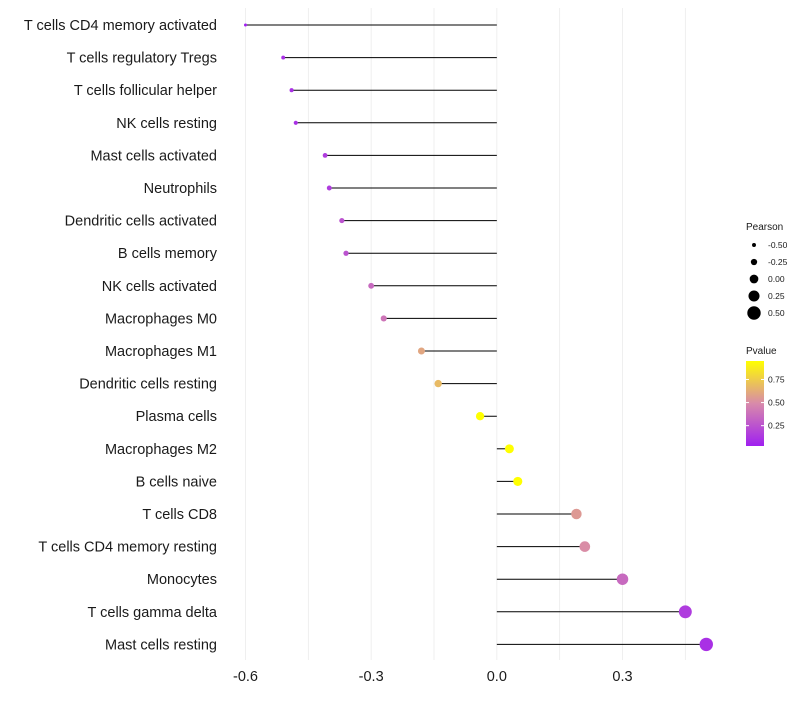  What do you see at coordinates (142, 59) in the screenshot?
I see `category-label: T cells regulatory Tregs` at bounding box center [142, 59].